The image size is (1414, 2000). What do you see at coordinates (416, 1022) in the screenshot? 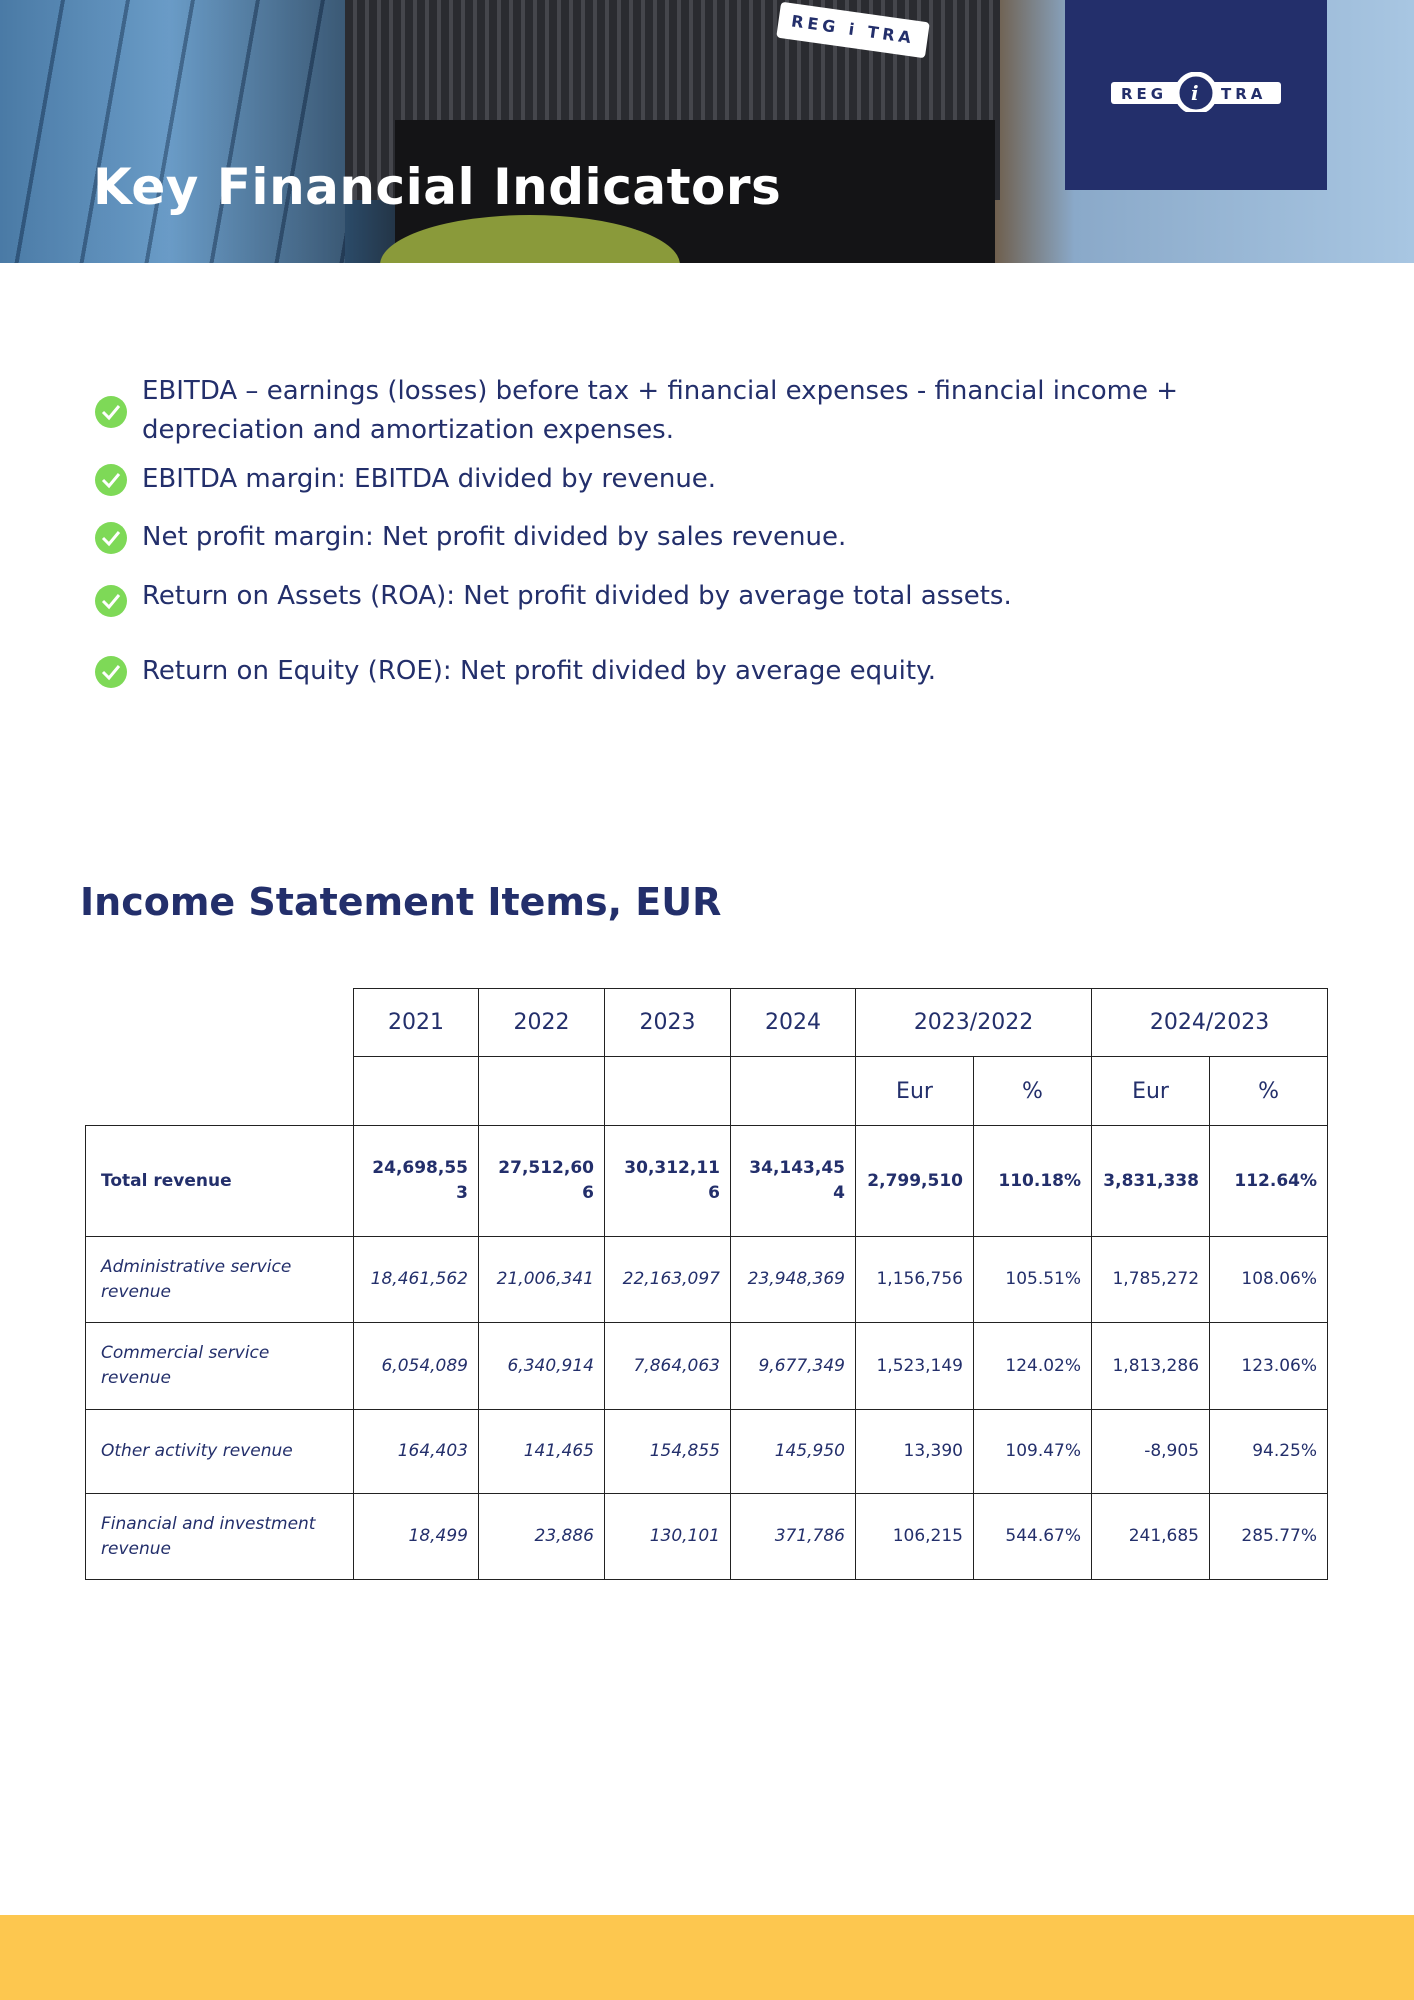
I see `column-header: 2021` at bounding box center [416, 1022].